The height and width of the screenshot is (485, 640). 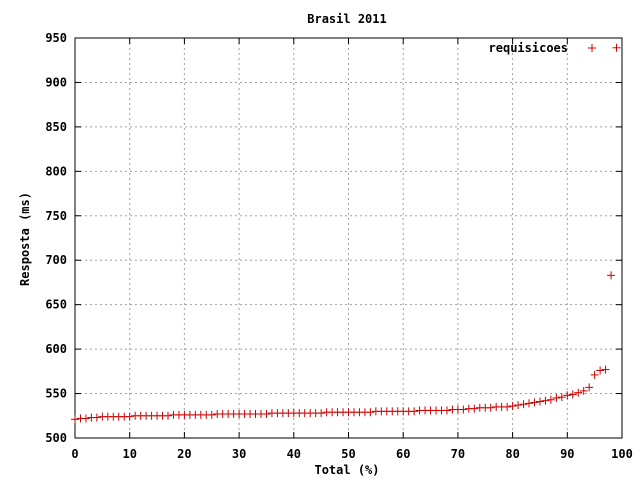 What do you see at coordinates (294, 454) in the screenshot?
I see `x-tick-label: 40` at bounding box center [294, 454].